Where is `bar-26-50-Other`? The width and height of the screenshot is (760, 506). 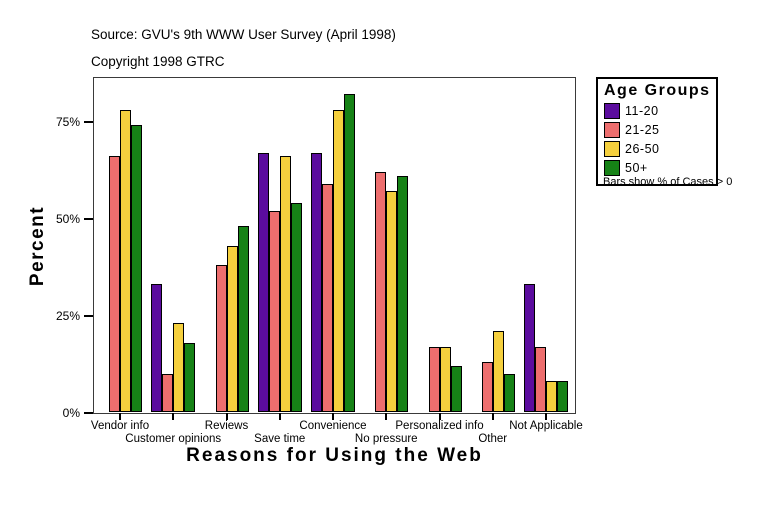
bar-26-50-Other is located at coordinates (498, 372).